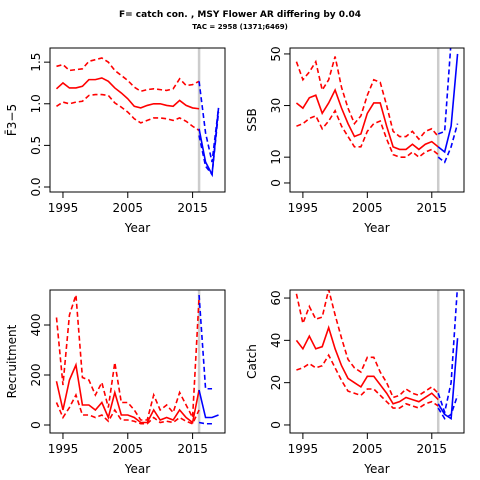 This screenshot has height=480, width=480. Describe the element at coordinates (36, 145) in the screenshot. I see `y-tick-label: 0.5` at that location.